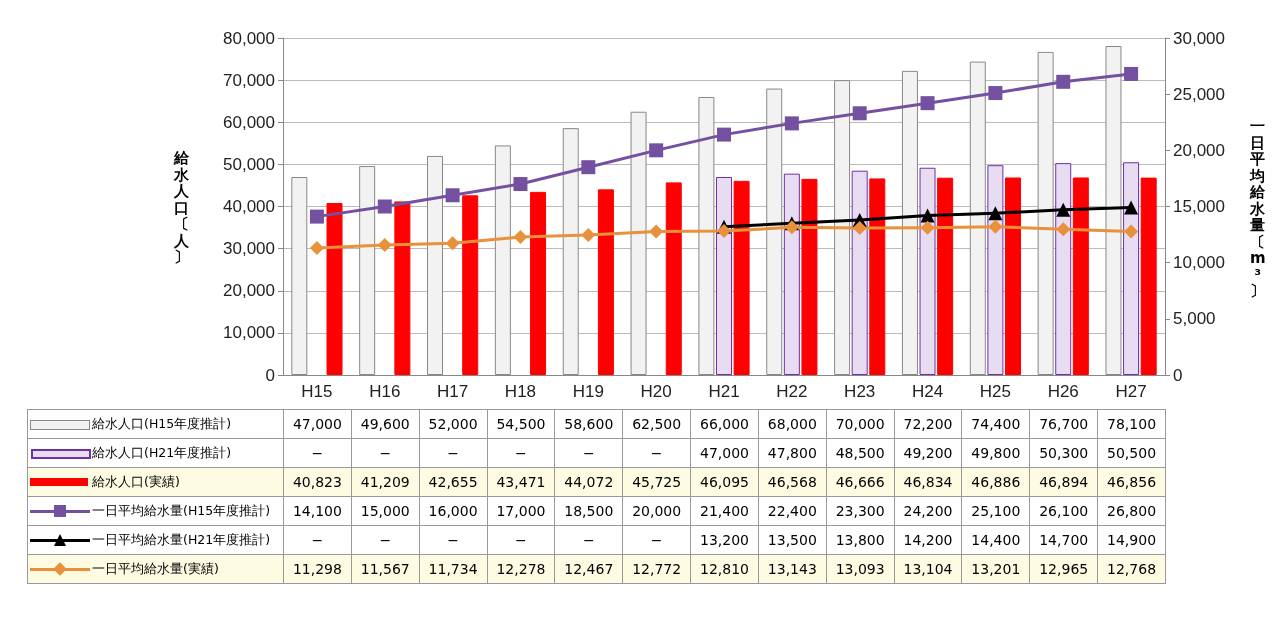  Describe the element at coordinates (588, 391) in the screenshot. I see `x-tick-label: H19` at that location.